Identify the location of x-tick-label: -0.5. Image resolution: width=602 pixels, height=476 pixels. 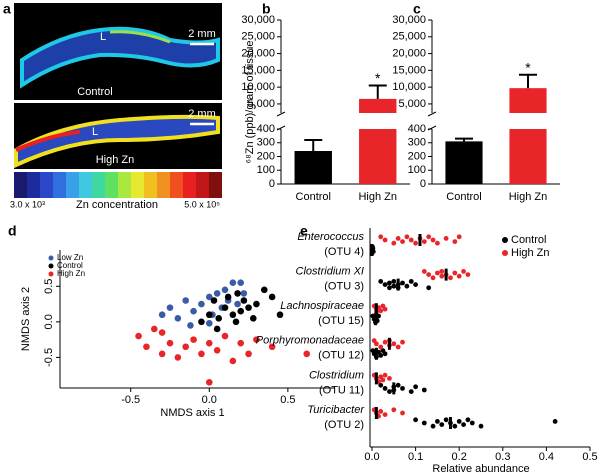
(130, 400).